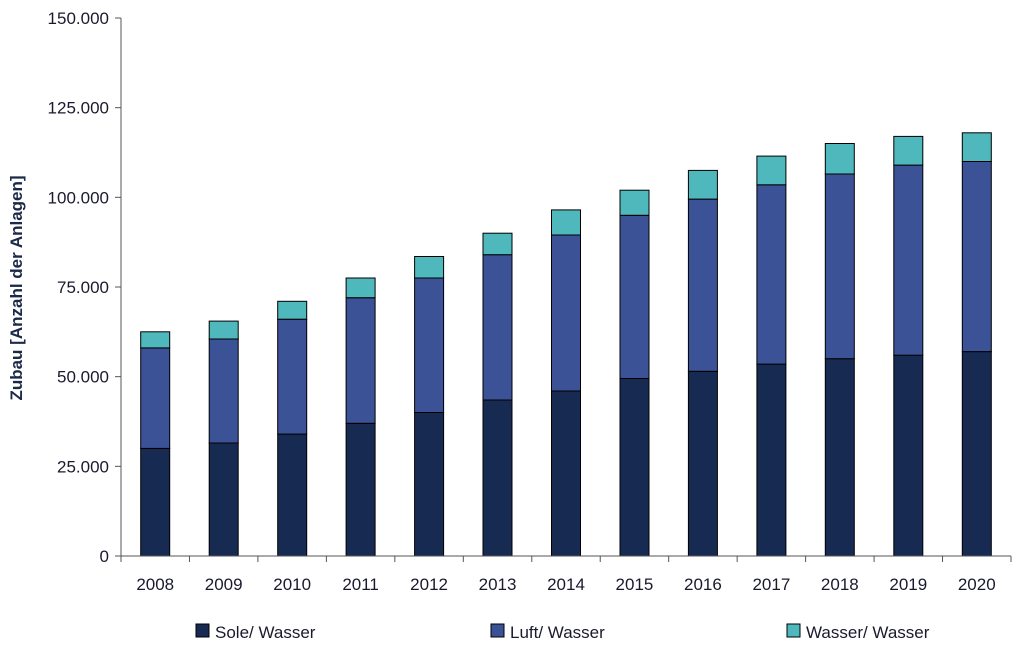 The height and width of the screenshot is (663, 1024). I want to click on legend-label-0: Sole/ Wasser, so click(265, 632).